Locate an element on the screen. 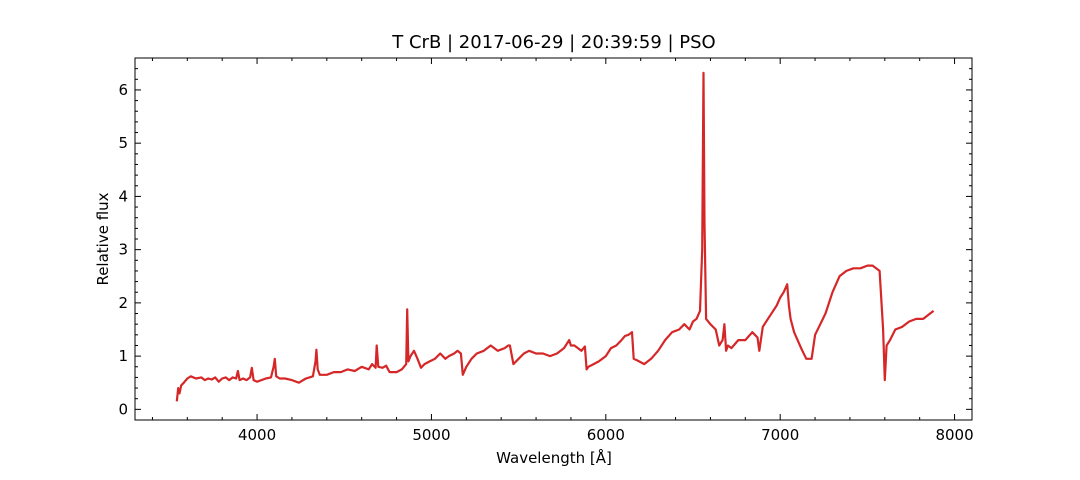 The height and width of the screenshot is (480, 1080). y-tick-label: 3 is located at coordinates (123, 250).